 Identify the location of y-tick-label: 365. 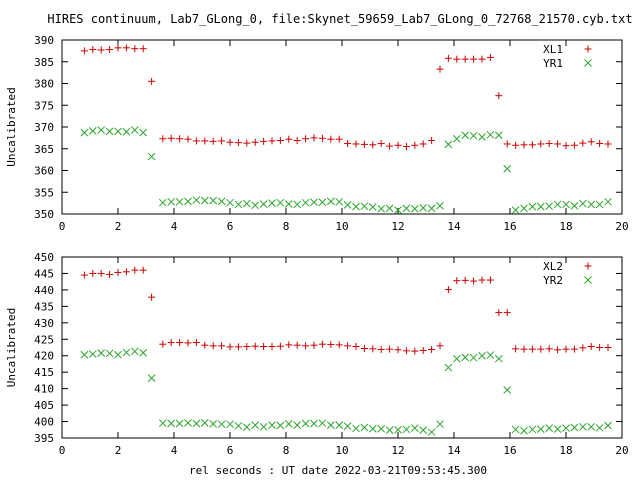
(44, 149).